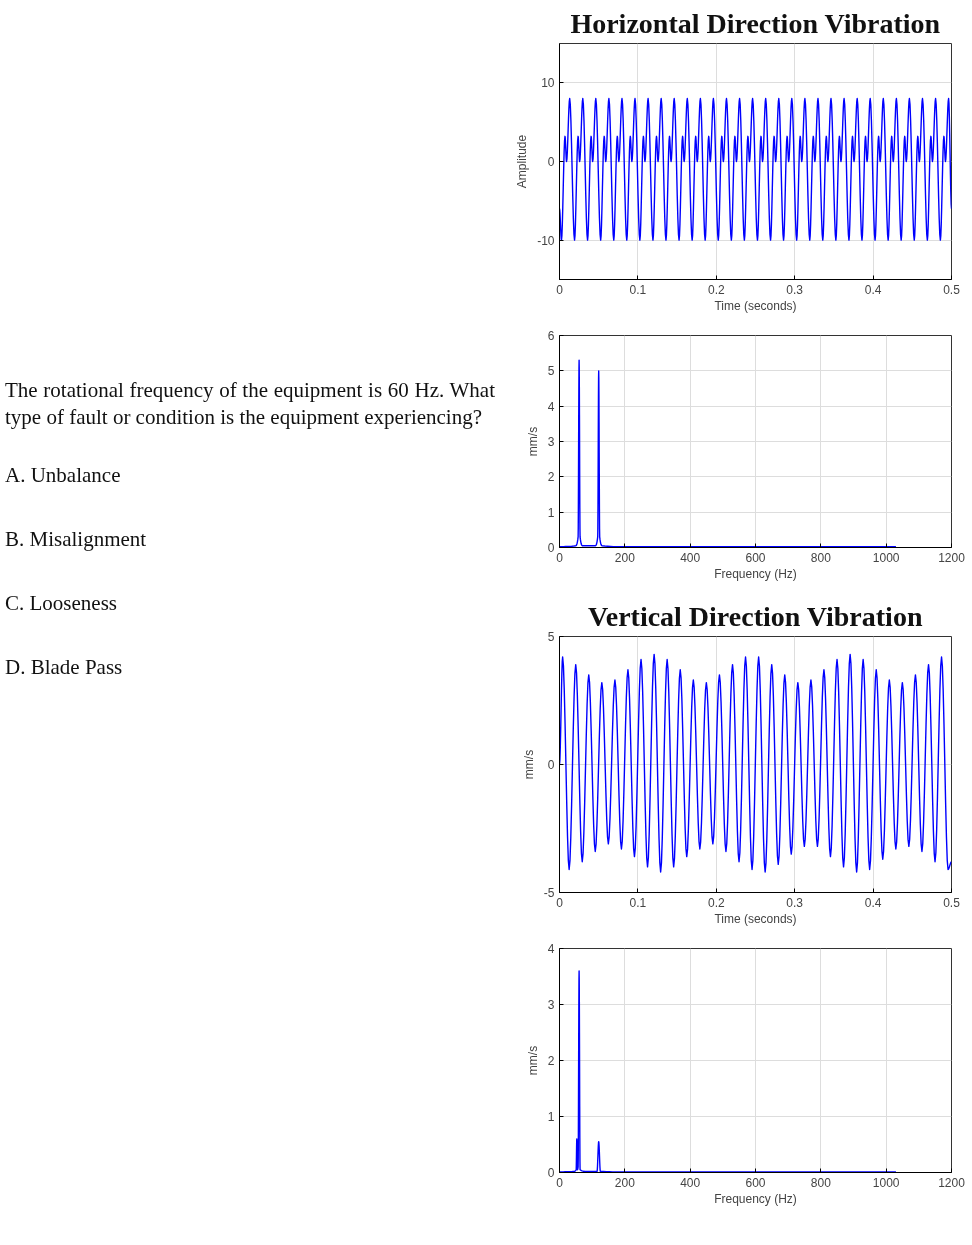  I want to click on text: C. Looseness, so click(61, 603).